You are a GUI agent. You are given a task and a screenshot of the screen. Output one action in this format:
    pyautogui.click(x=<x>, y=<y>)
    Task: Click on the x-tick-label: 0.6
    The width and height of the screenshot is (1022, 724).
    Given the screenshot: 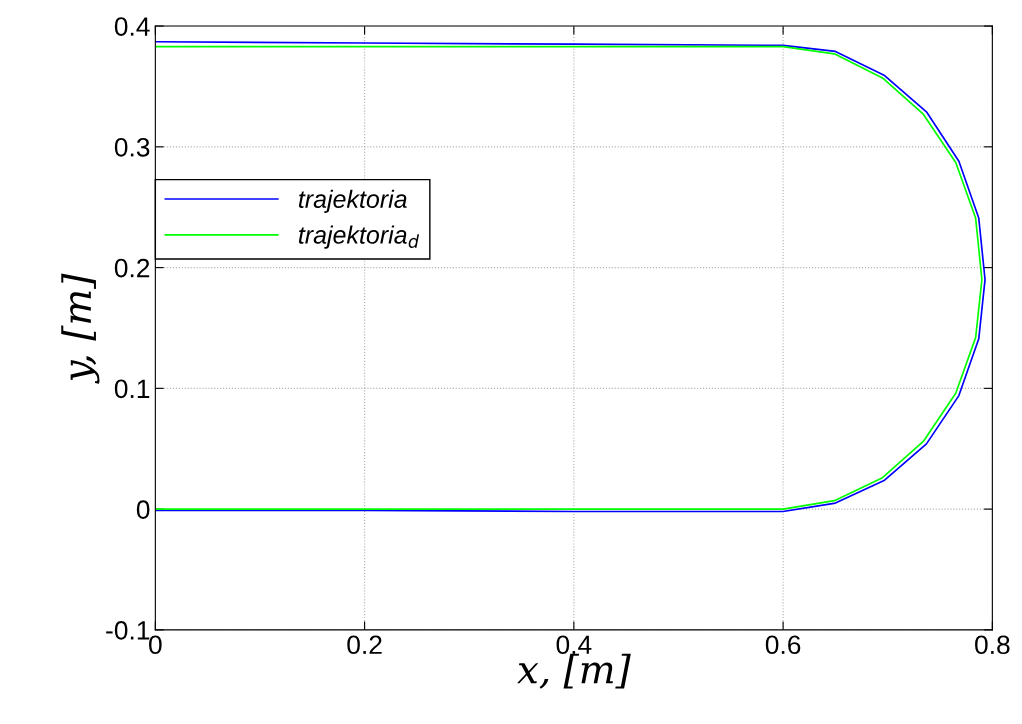 What is the action you would take?
    pyautogui.click(x=783, y=645)
    